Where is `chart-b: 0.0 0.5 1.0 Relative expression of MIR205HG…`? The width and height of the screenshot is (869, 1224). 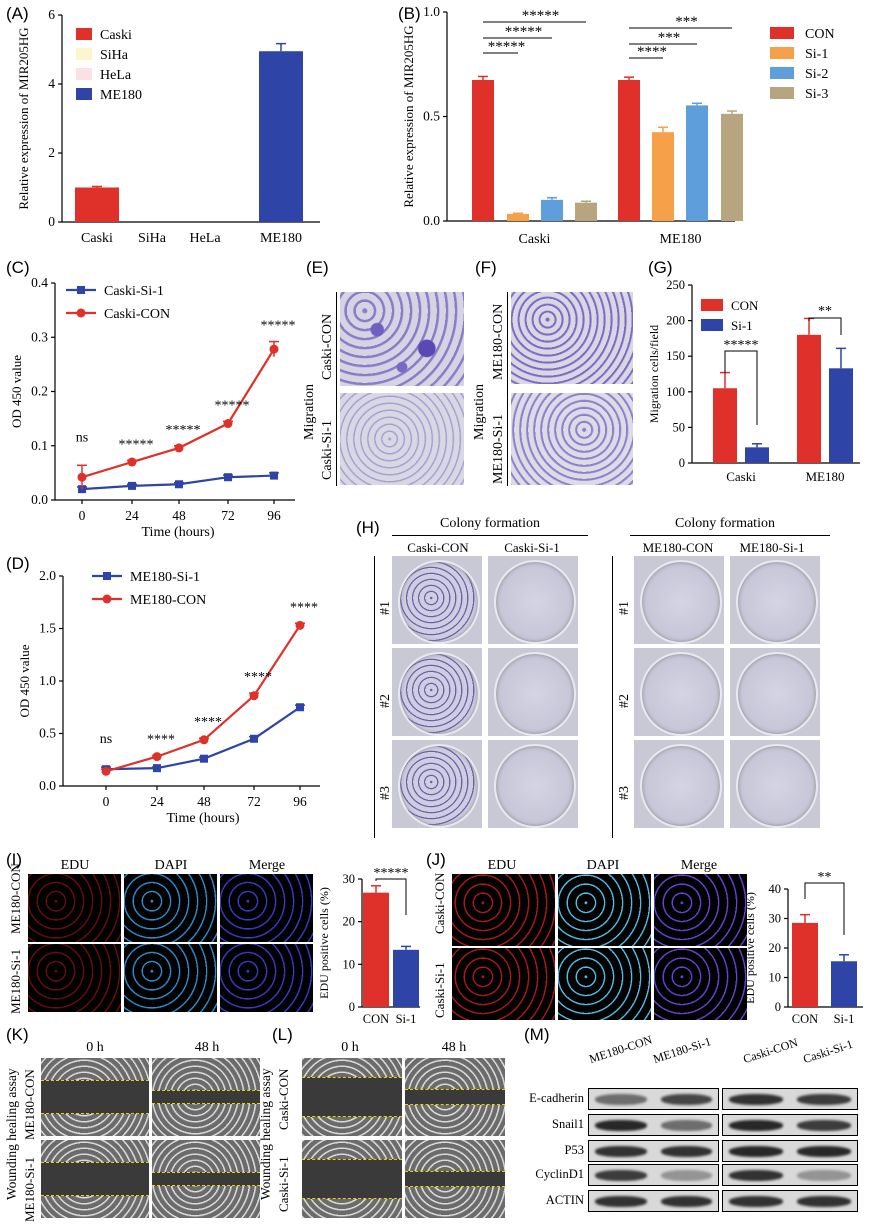 chart-b: 0.0 0.5 1.0 Relative expression of MIR205HG… is located at coordinates (618, 125).